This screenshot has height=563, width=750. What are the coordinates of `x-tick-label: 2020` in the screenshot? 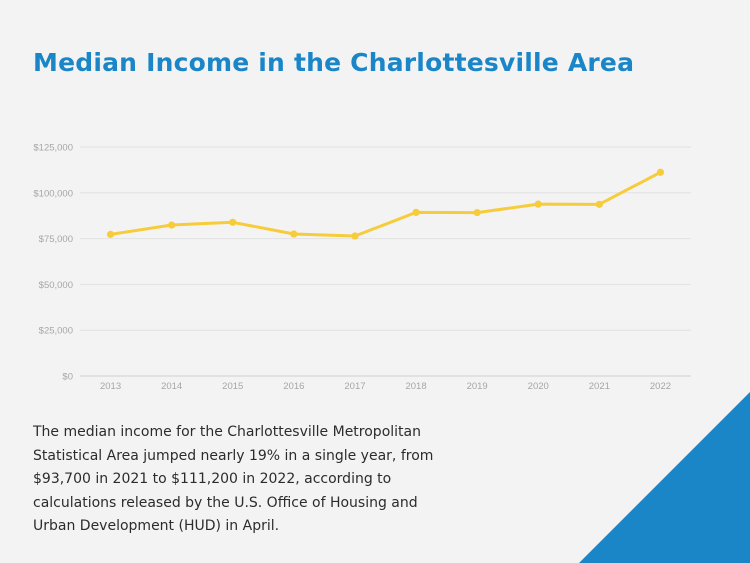 It's located at (538, 386).